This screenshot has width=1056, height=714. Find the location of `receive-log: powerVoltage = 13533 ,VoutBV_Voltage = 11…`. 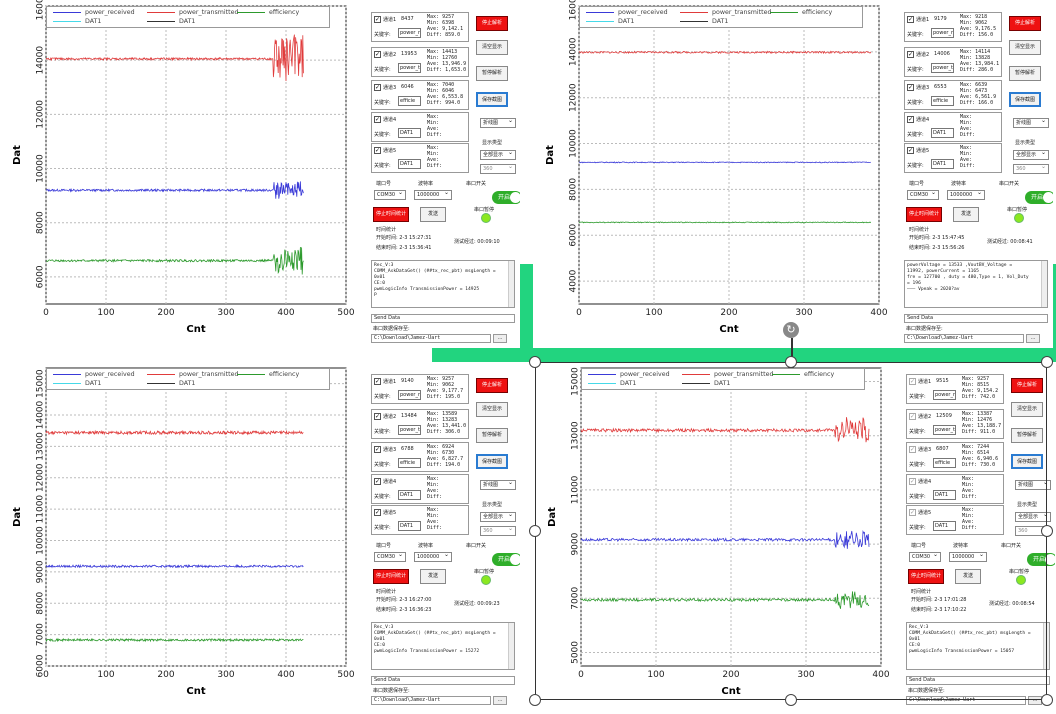

receive-log: powerVoltage = 13533 ,VoutBV_Voltage = 11… is located at coordinates (976, 284).